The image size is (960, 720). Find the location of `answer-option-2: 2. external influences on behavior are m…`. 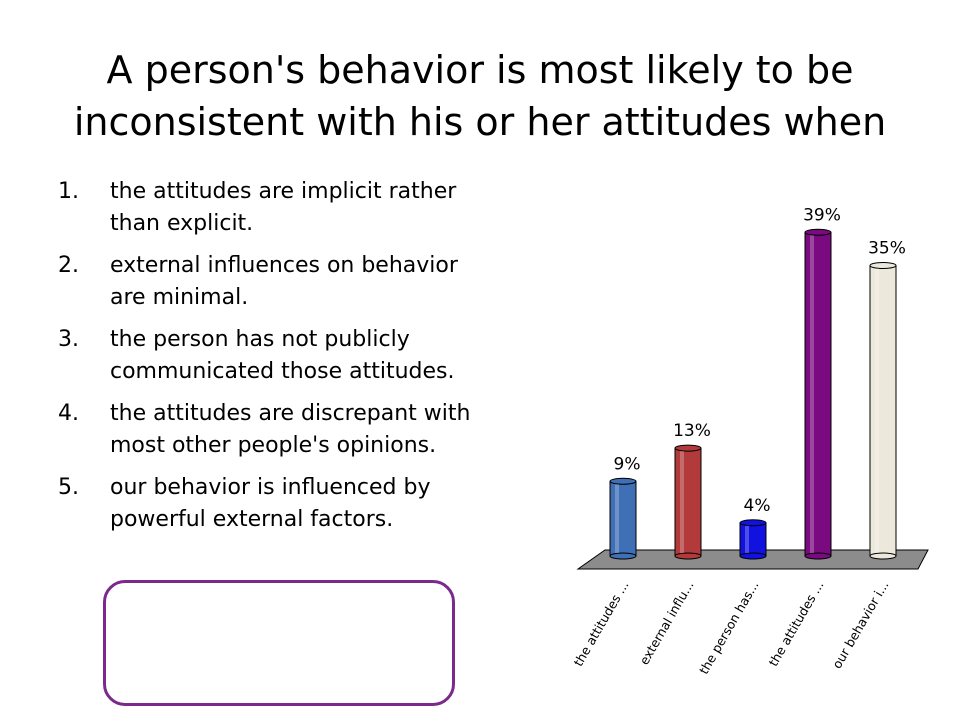

answer-option-2: 2. external influences on behavior are m… is located at coordinates (268, 282).